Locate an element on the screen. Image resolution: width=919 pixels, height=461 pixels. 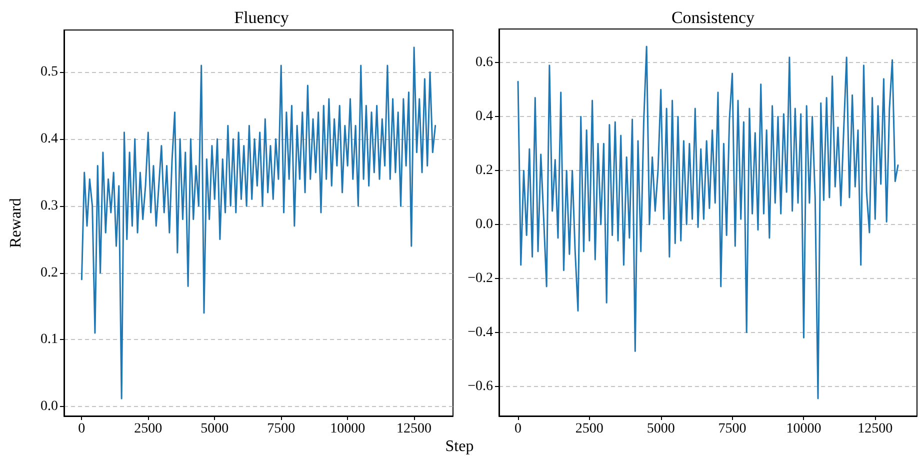
y-tick-label: −0.2 is located at coordinates (480, 278).